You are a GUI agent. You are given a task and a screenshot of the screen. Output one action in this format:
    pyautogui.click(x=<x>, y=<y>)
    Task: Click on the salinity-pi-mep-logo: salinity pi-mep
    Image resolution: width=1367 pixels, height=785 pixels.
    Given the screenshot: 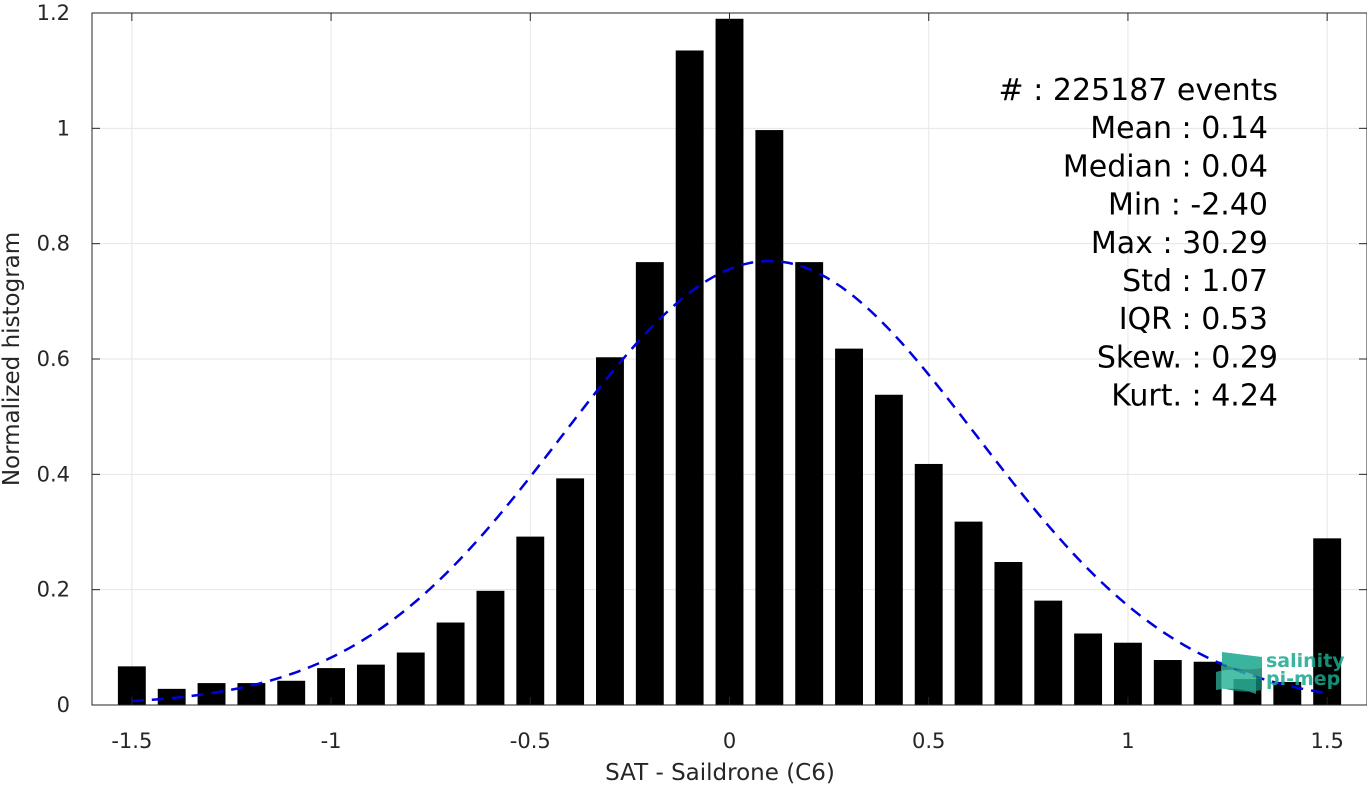 What is the action you would take?
    pyautogui.click(x=1280, y=672)
    